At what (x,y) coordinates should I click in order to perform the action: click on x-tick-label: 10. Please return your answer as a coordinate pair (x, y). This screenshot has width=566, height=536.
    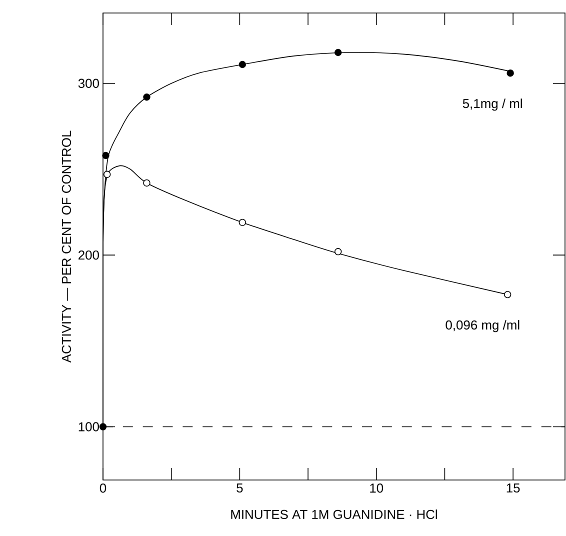
    Looking at the image, I should click on (377, 488).